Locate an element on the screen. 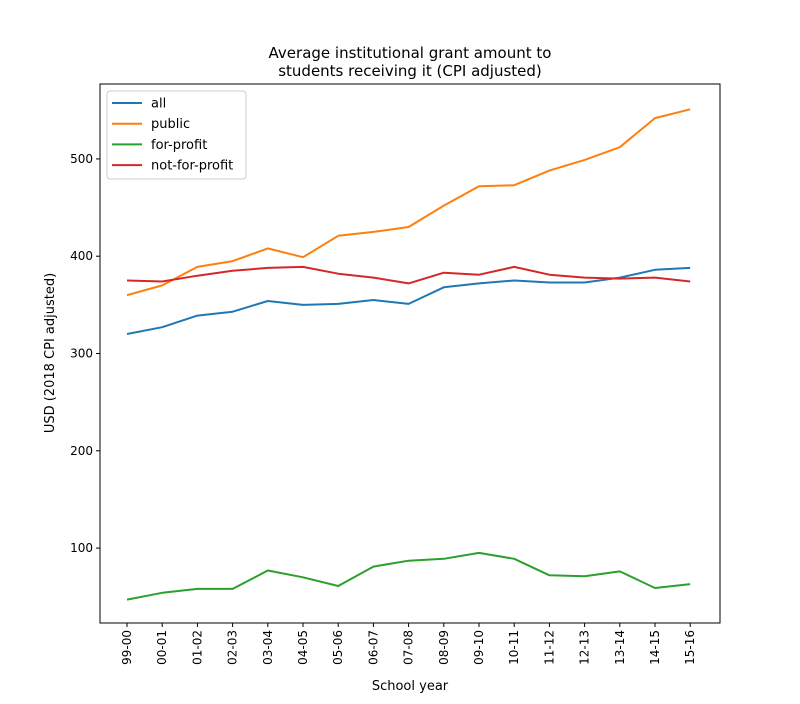 The height and width of the screenshot is (704, 800). y-tick-label: 400 is located at coordinates (81, 256).